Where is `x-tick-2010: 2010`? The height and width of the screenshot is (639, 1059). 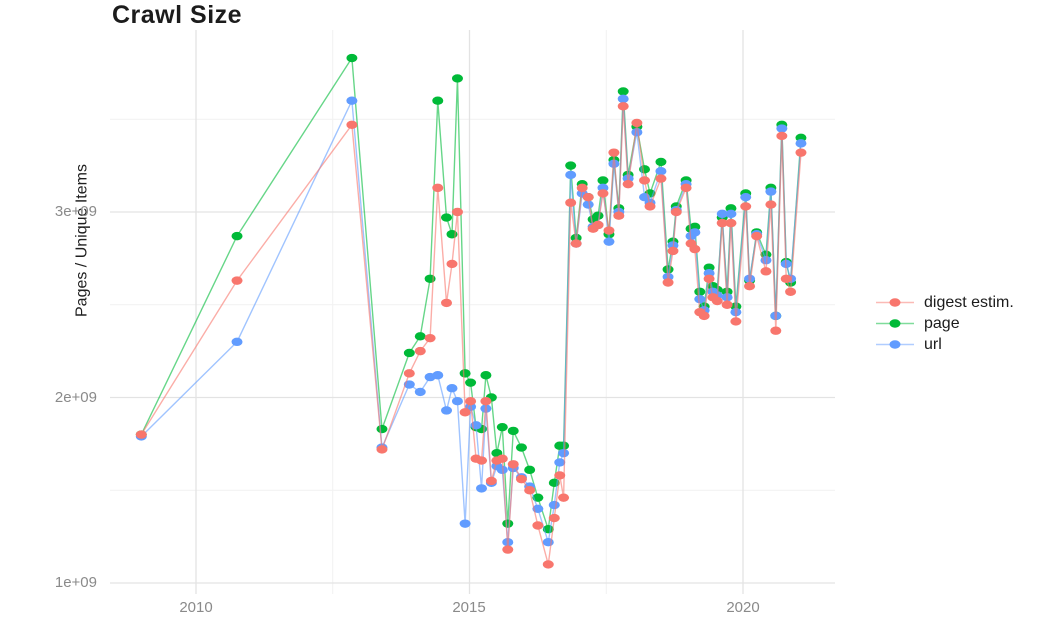 x-tick-2010: 2010 is located at coordinates (196, 607).